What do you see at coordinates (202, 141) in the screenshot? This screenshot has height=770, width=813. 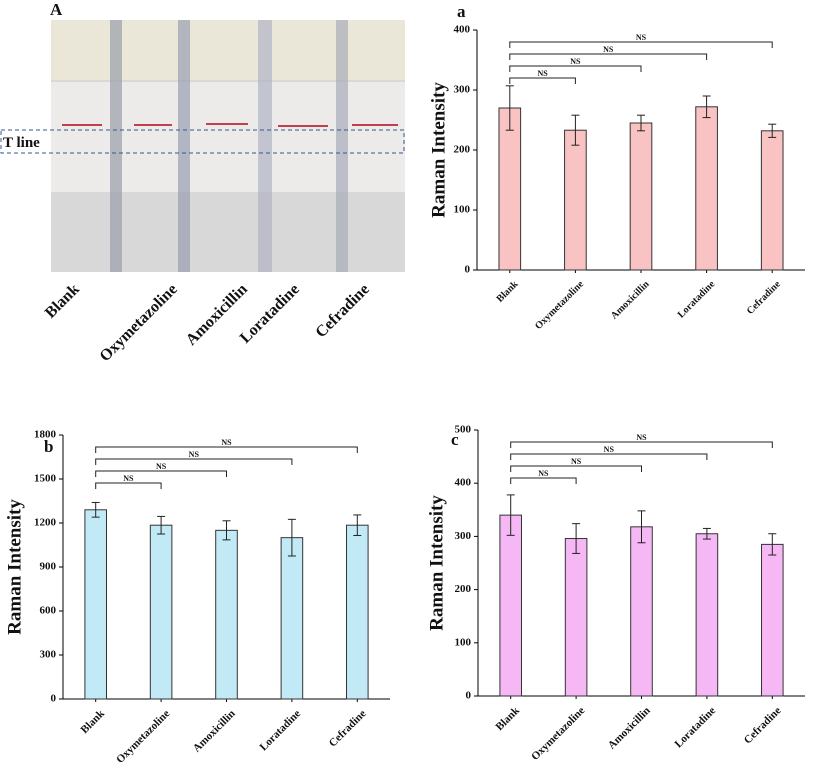 I see `t-line-box` at bounding box center [202, 141].